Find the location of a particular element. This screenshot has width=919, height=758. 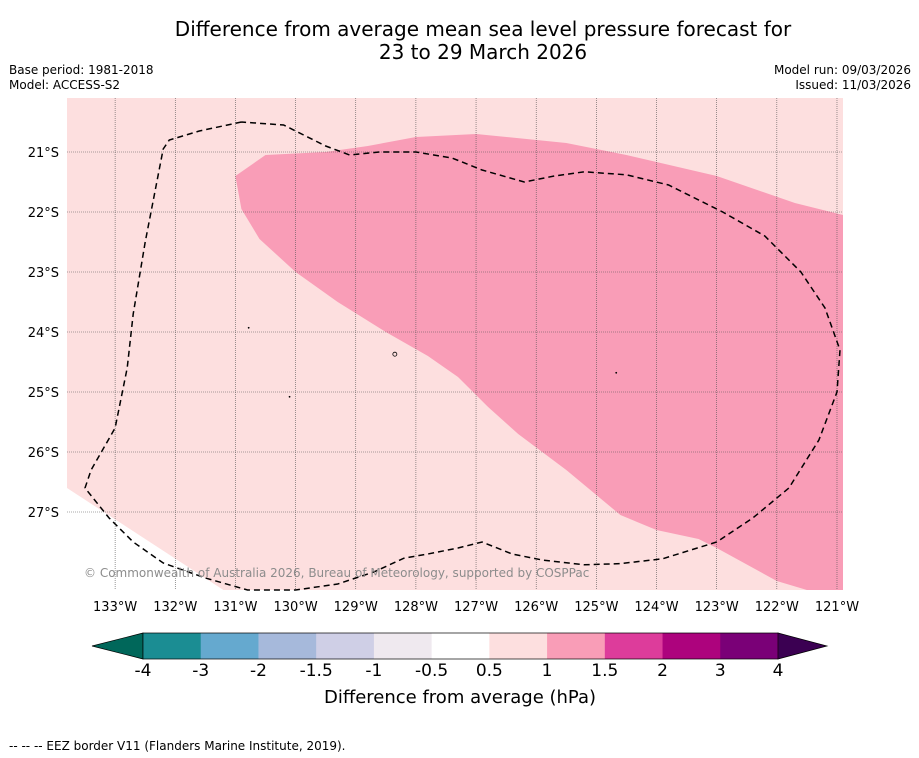

lat-tick-label: 24°S is located at coordinates (43, 333).